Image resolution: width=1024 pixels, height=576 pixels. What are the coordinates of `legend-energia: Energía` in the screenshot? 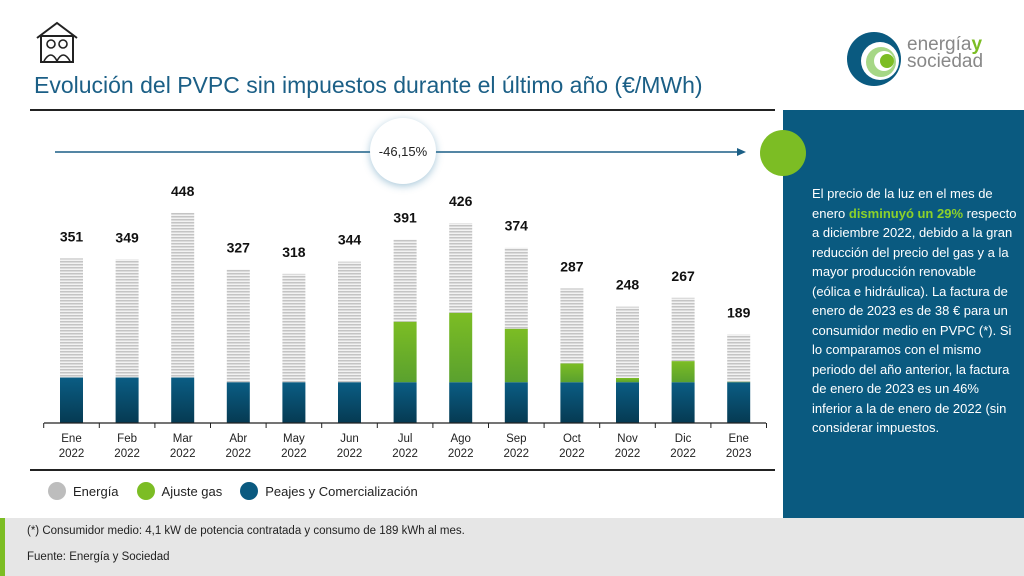 It's located at (83, 491).